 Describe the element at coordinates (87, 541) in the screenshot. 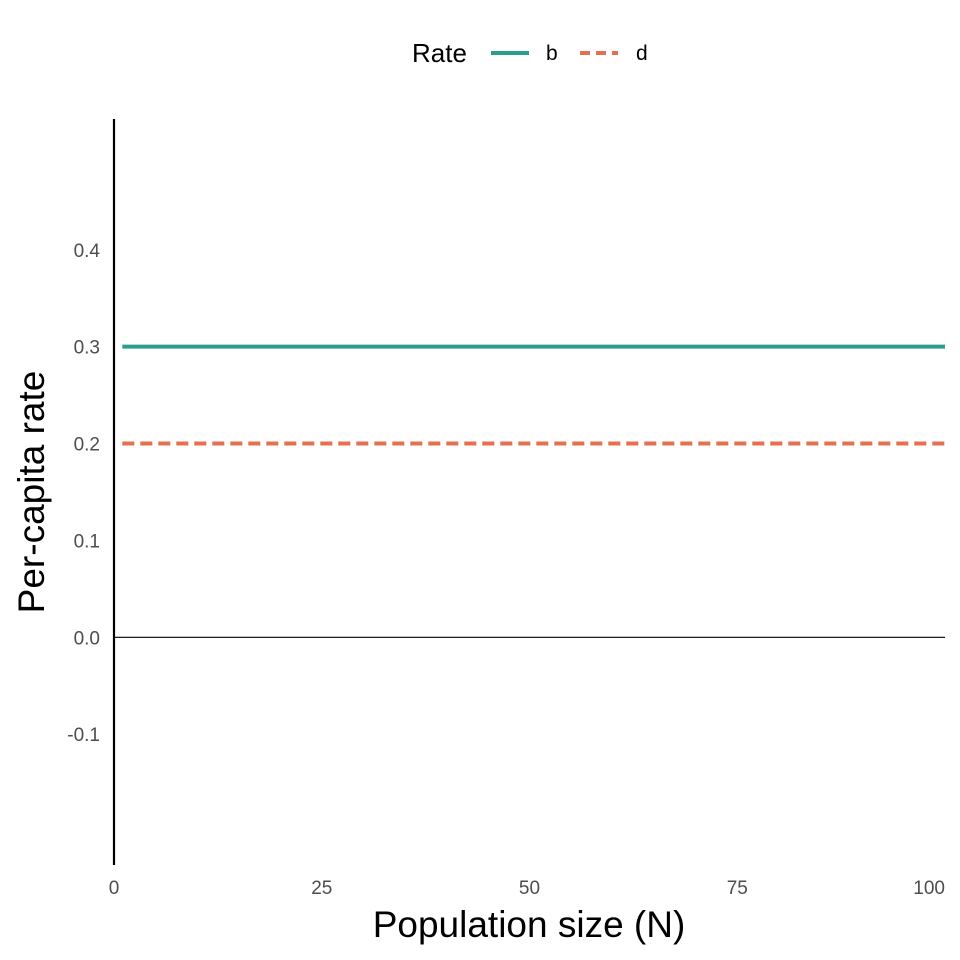

I see `y-tick-label: 0.1` at that location.